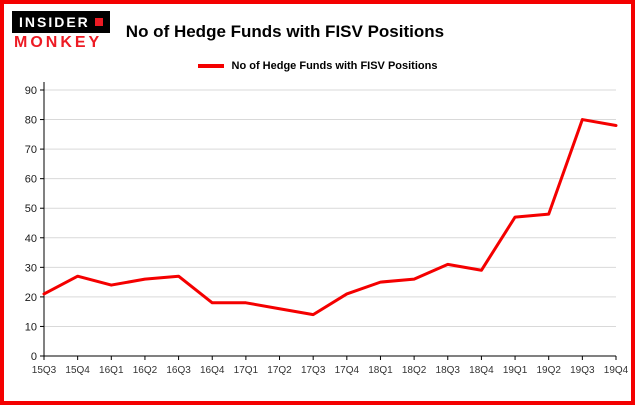  Describe the element at coordinates (210, 66) in the screenshot. I see `legend-line-swatch` at that location.